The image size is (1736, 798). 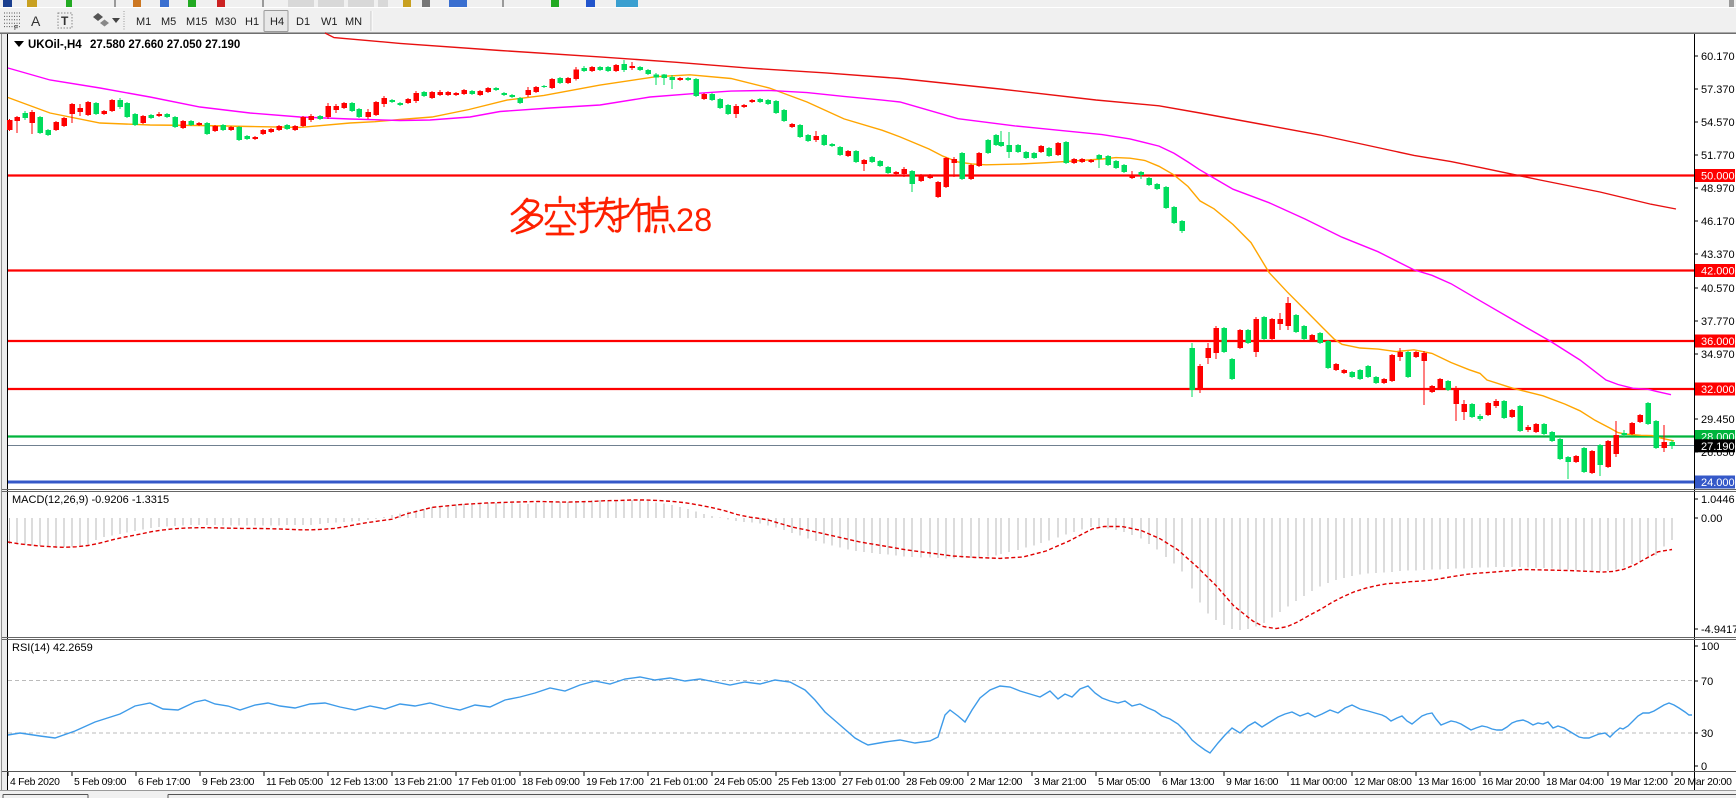 What do you see at coordinates (1718, 289) in the screenshot?
I see `svg-text: 40.570` at bounding box center [1718, 289].